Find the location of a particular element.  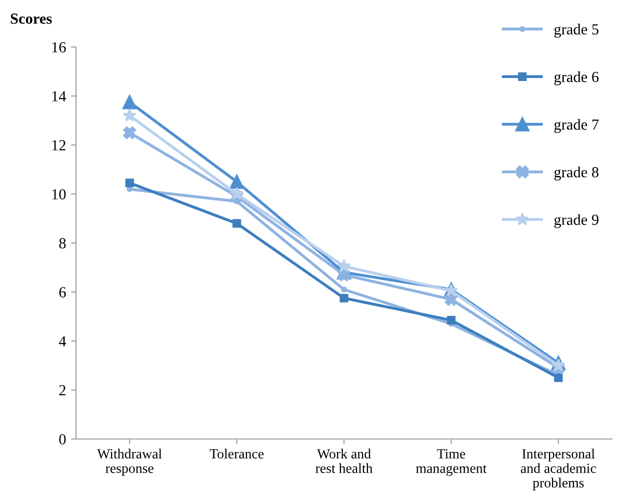

x-tick-label: Work and rest health is located at coordinates (344, 461).